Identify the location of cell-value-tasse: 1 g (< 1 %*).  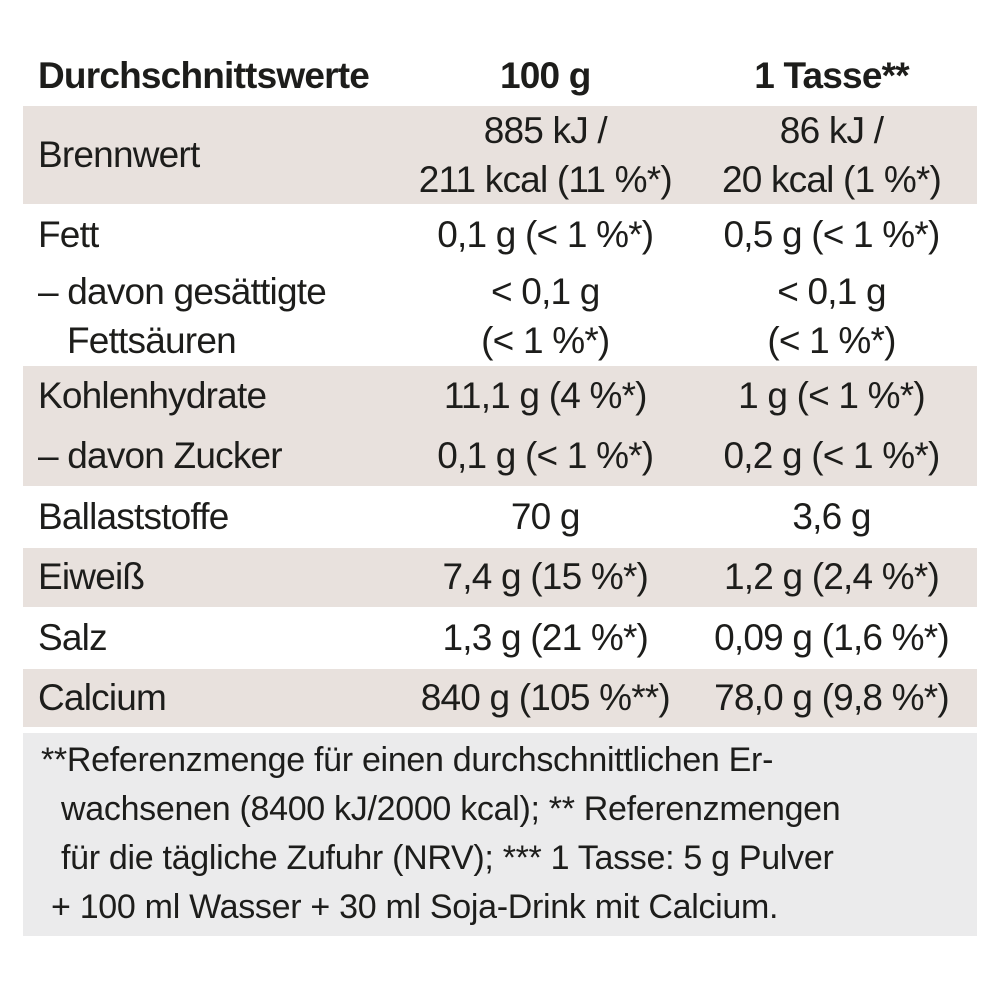
(832, 395).